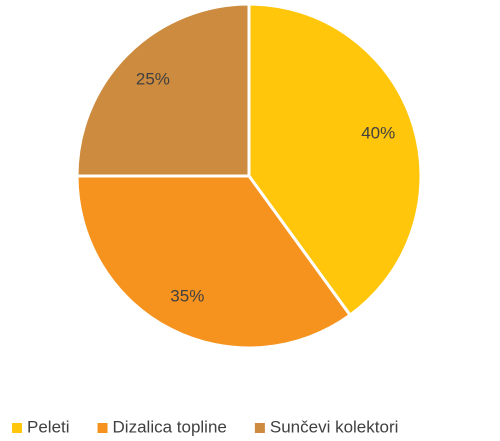 This screenshot has width=500, height=441. I want to click on pie-slice, so click(163, 90).